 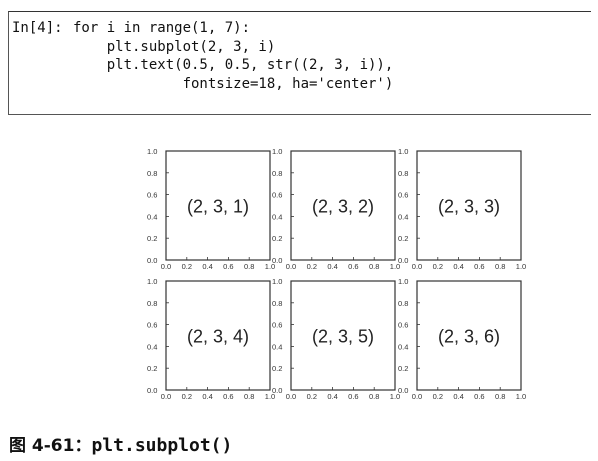 I want to click on subplot-4-ytick-label: 0.4, so click(x=152, y=346).